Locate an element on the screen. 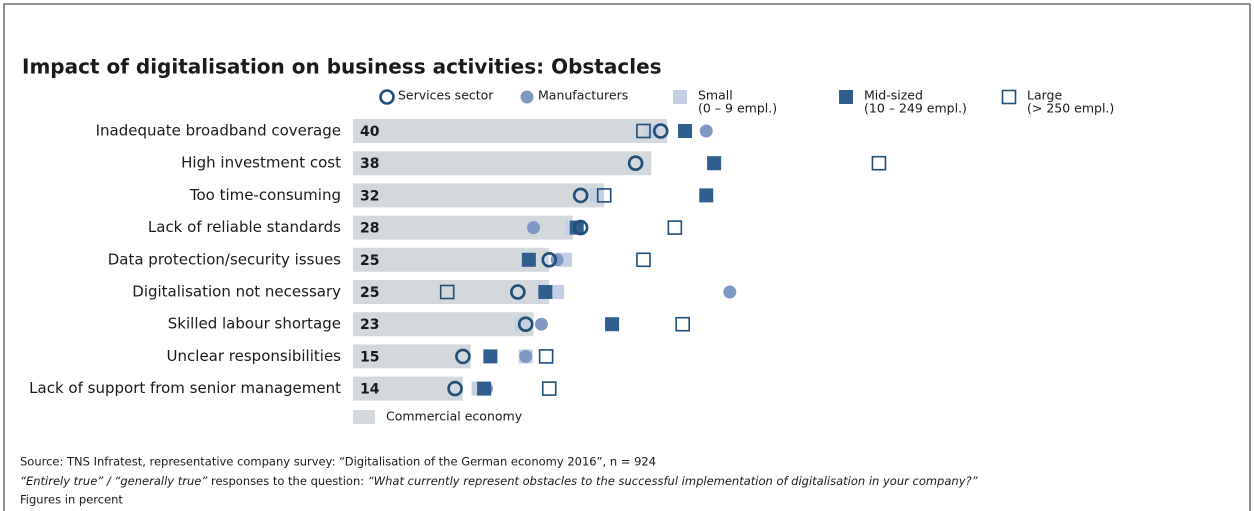  category-label: Digitalisation not necessary is located at coordinates (236, 292).